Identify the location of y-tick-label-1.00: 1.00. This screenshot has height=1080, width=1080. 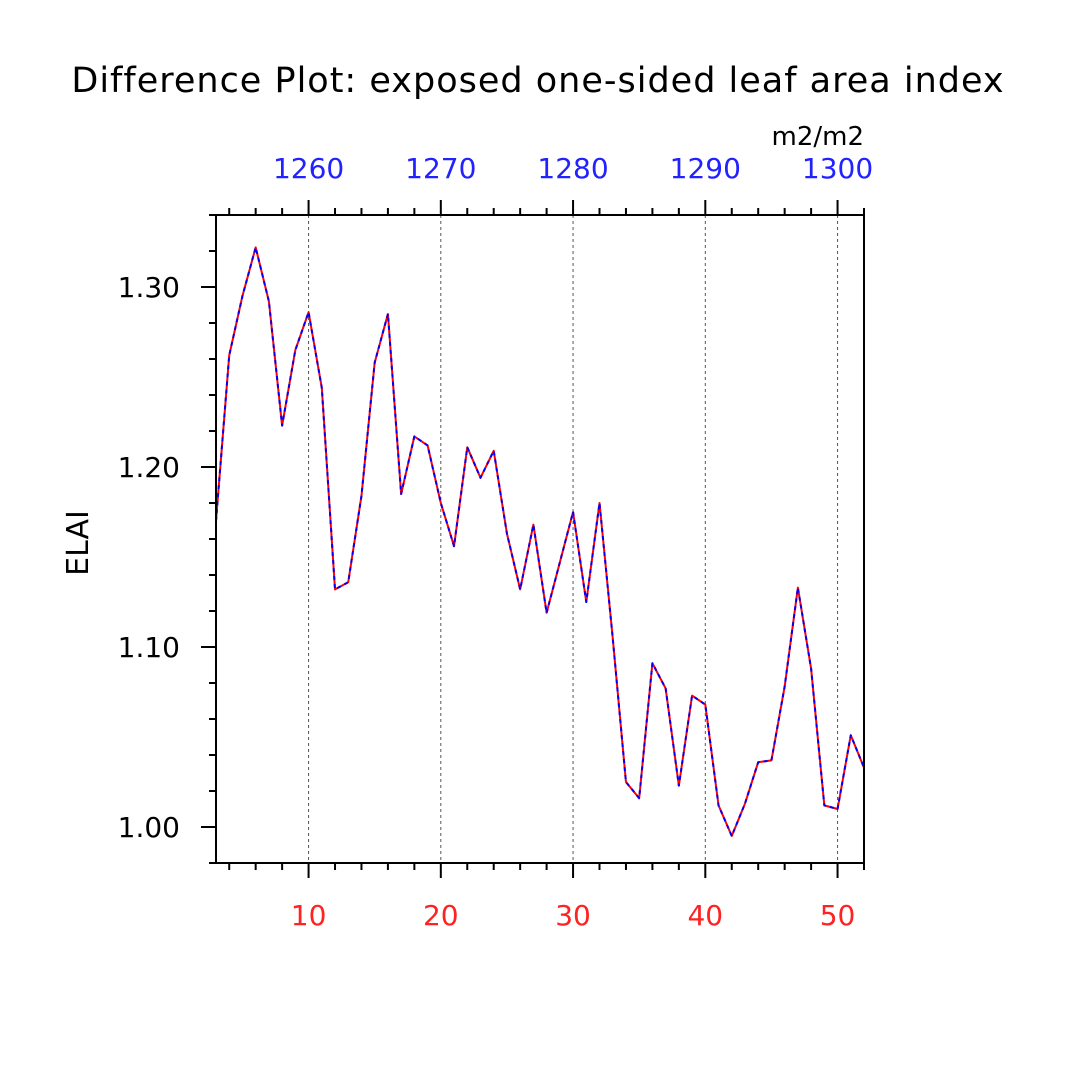
(149, 827).